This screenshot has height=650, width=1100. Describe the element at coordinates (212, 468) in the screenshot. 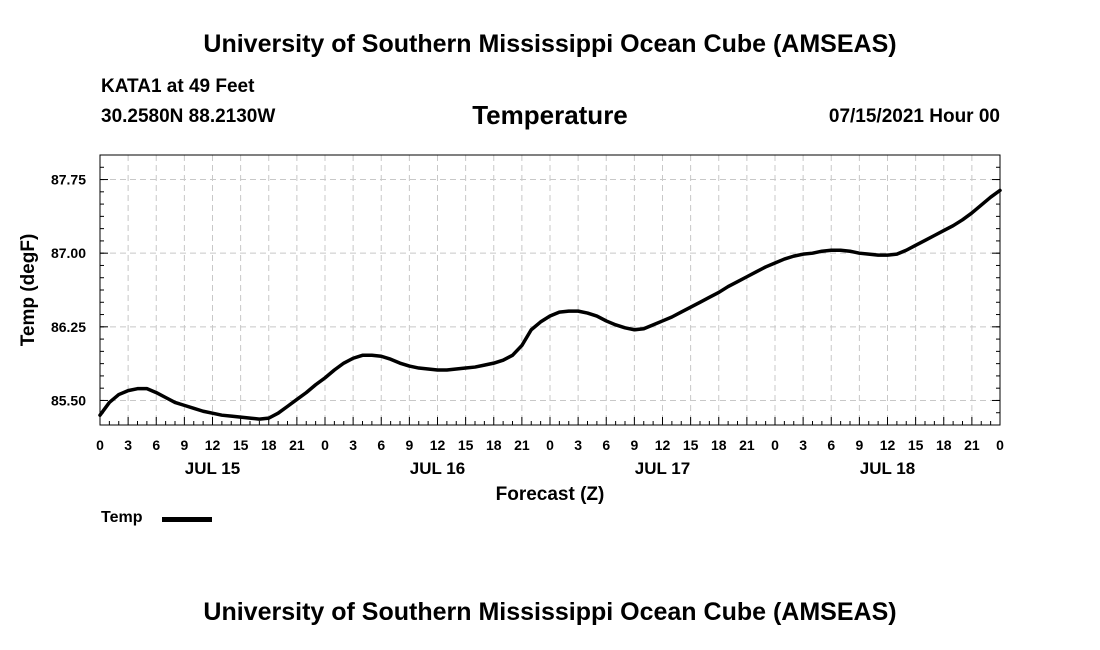

I see `date-label: JUL 15` at that location.